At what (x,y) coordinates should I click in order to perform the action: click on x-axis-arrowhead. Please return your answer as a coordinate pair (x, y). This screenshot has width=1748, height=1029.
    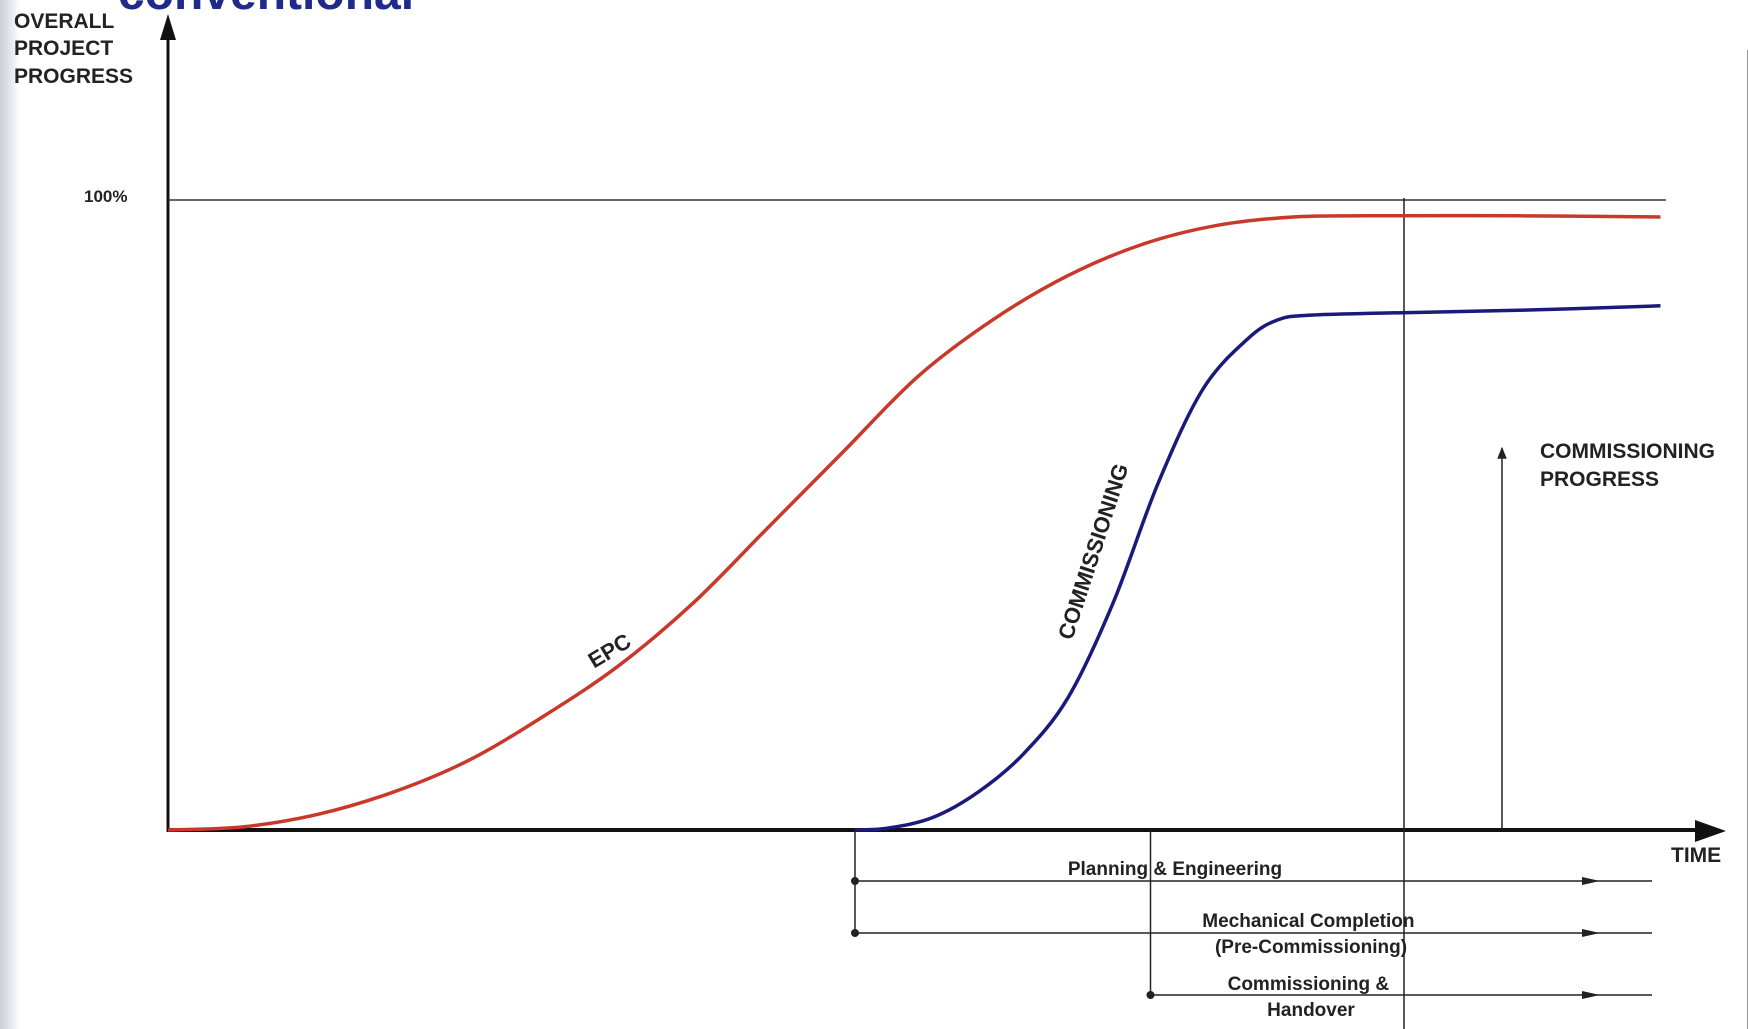
    Looking at the image, I should click on (1710, 831).